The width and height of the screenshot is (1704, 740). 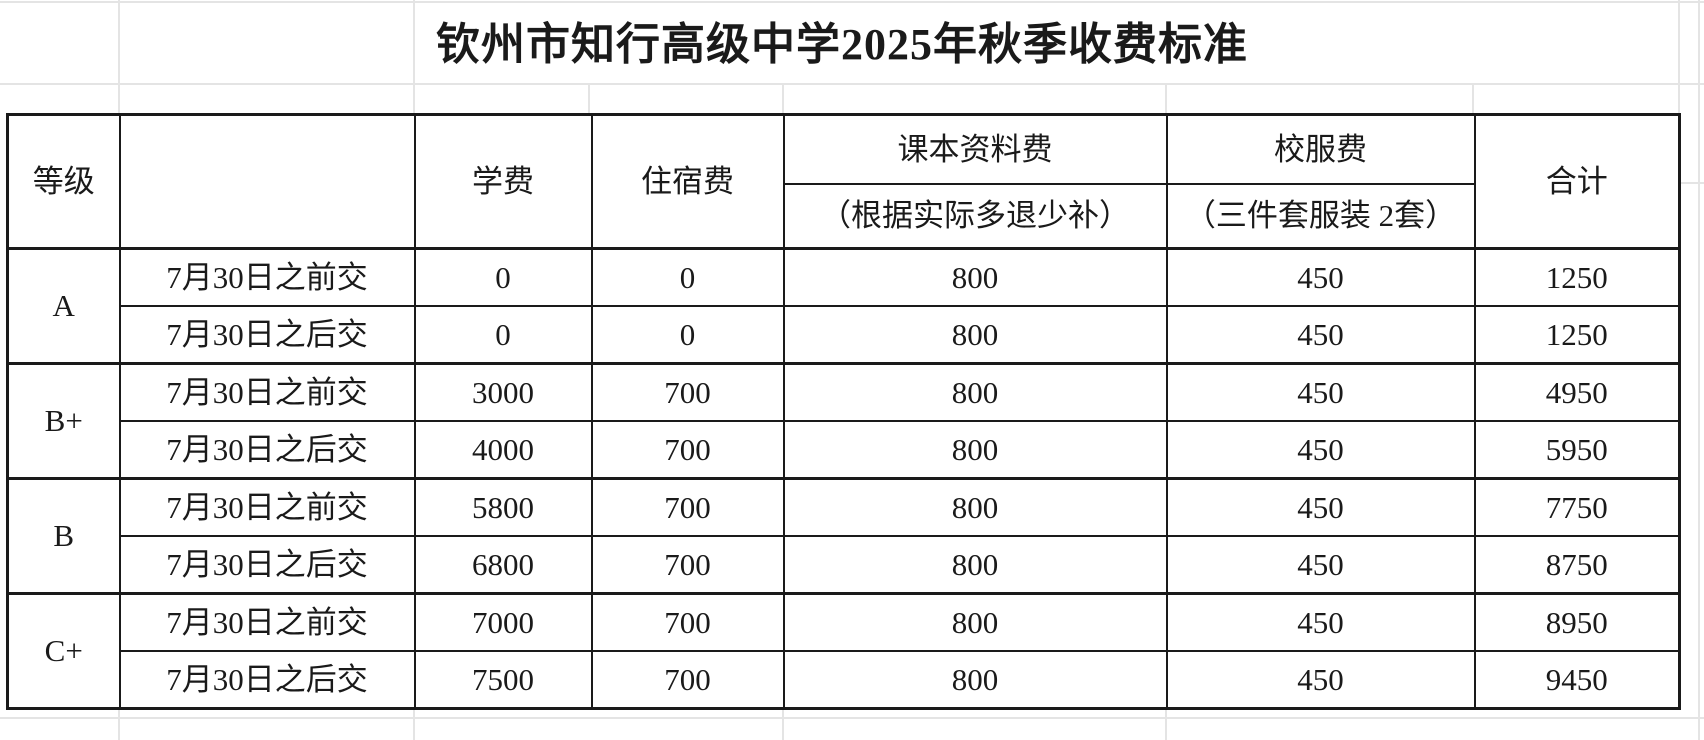 I want to click on cell-total: 8750, so click(x=1577, y=564).